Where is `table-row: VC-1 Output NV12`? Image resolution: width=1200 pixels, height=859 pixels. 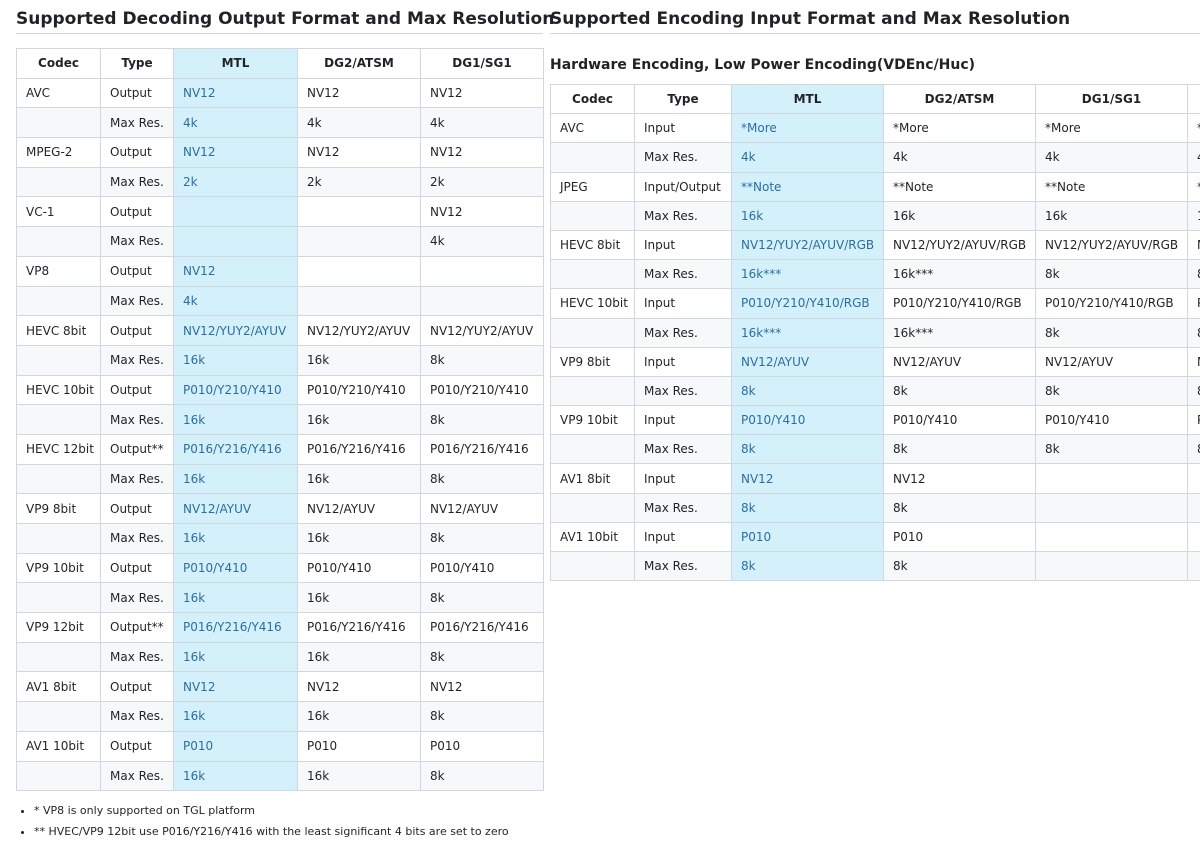 table-row: VC-1 Output NV12 is located at coordinates (280, 212).